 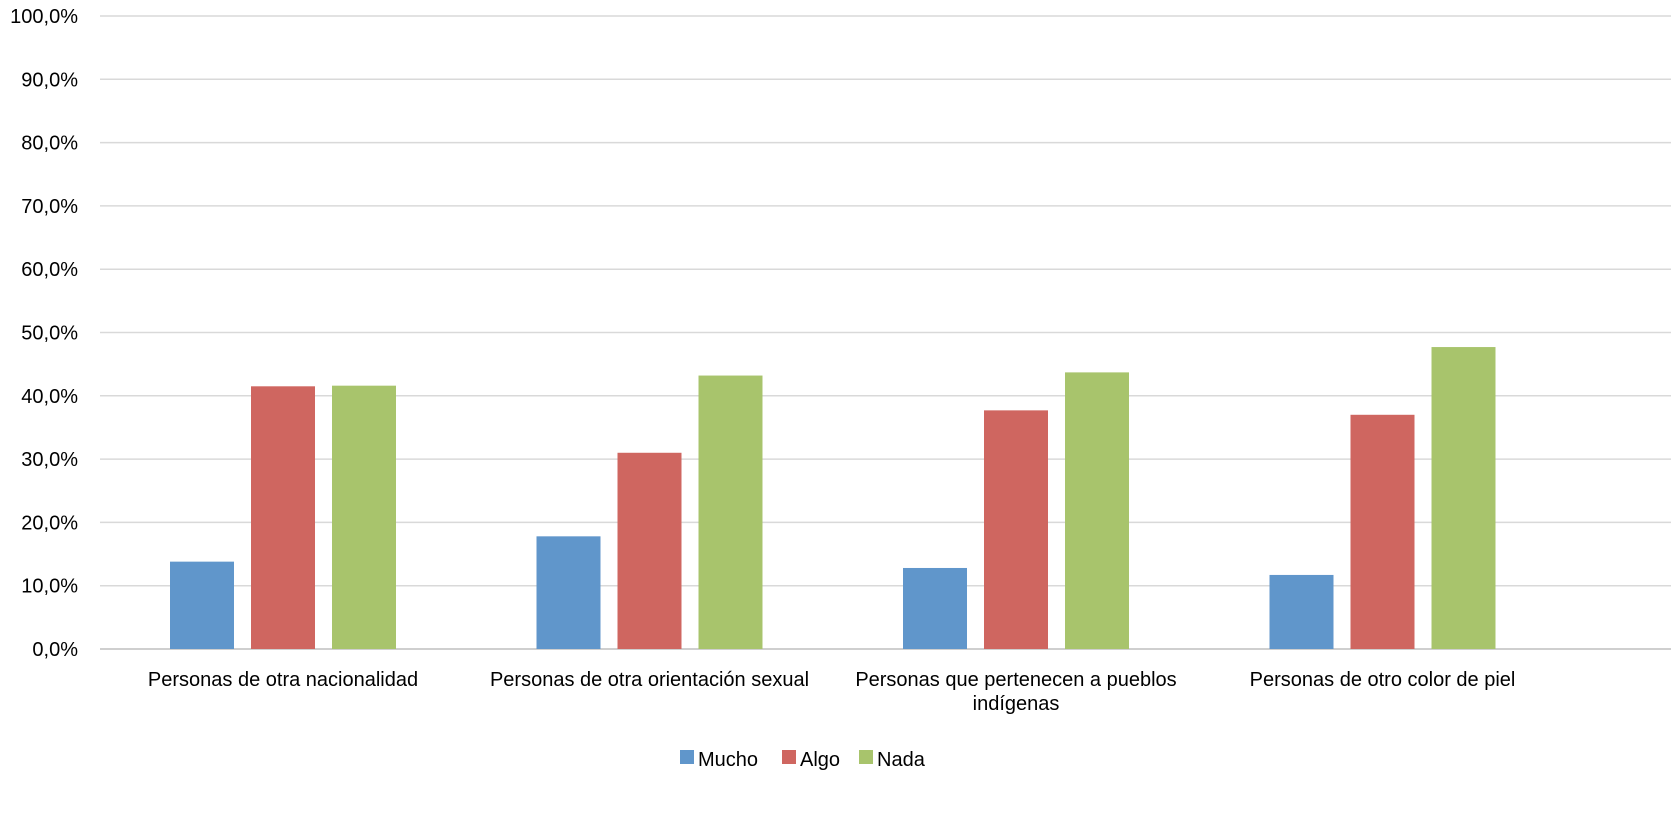 What do you see at coordinates (49, 523) in the screenshot?
I see `y-tick-label: 20,0%` at bounding box center [49, 523].